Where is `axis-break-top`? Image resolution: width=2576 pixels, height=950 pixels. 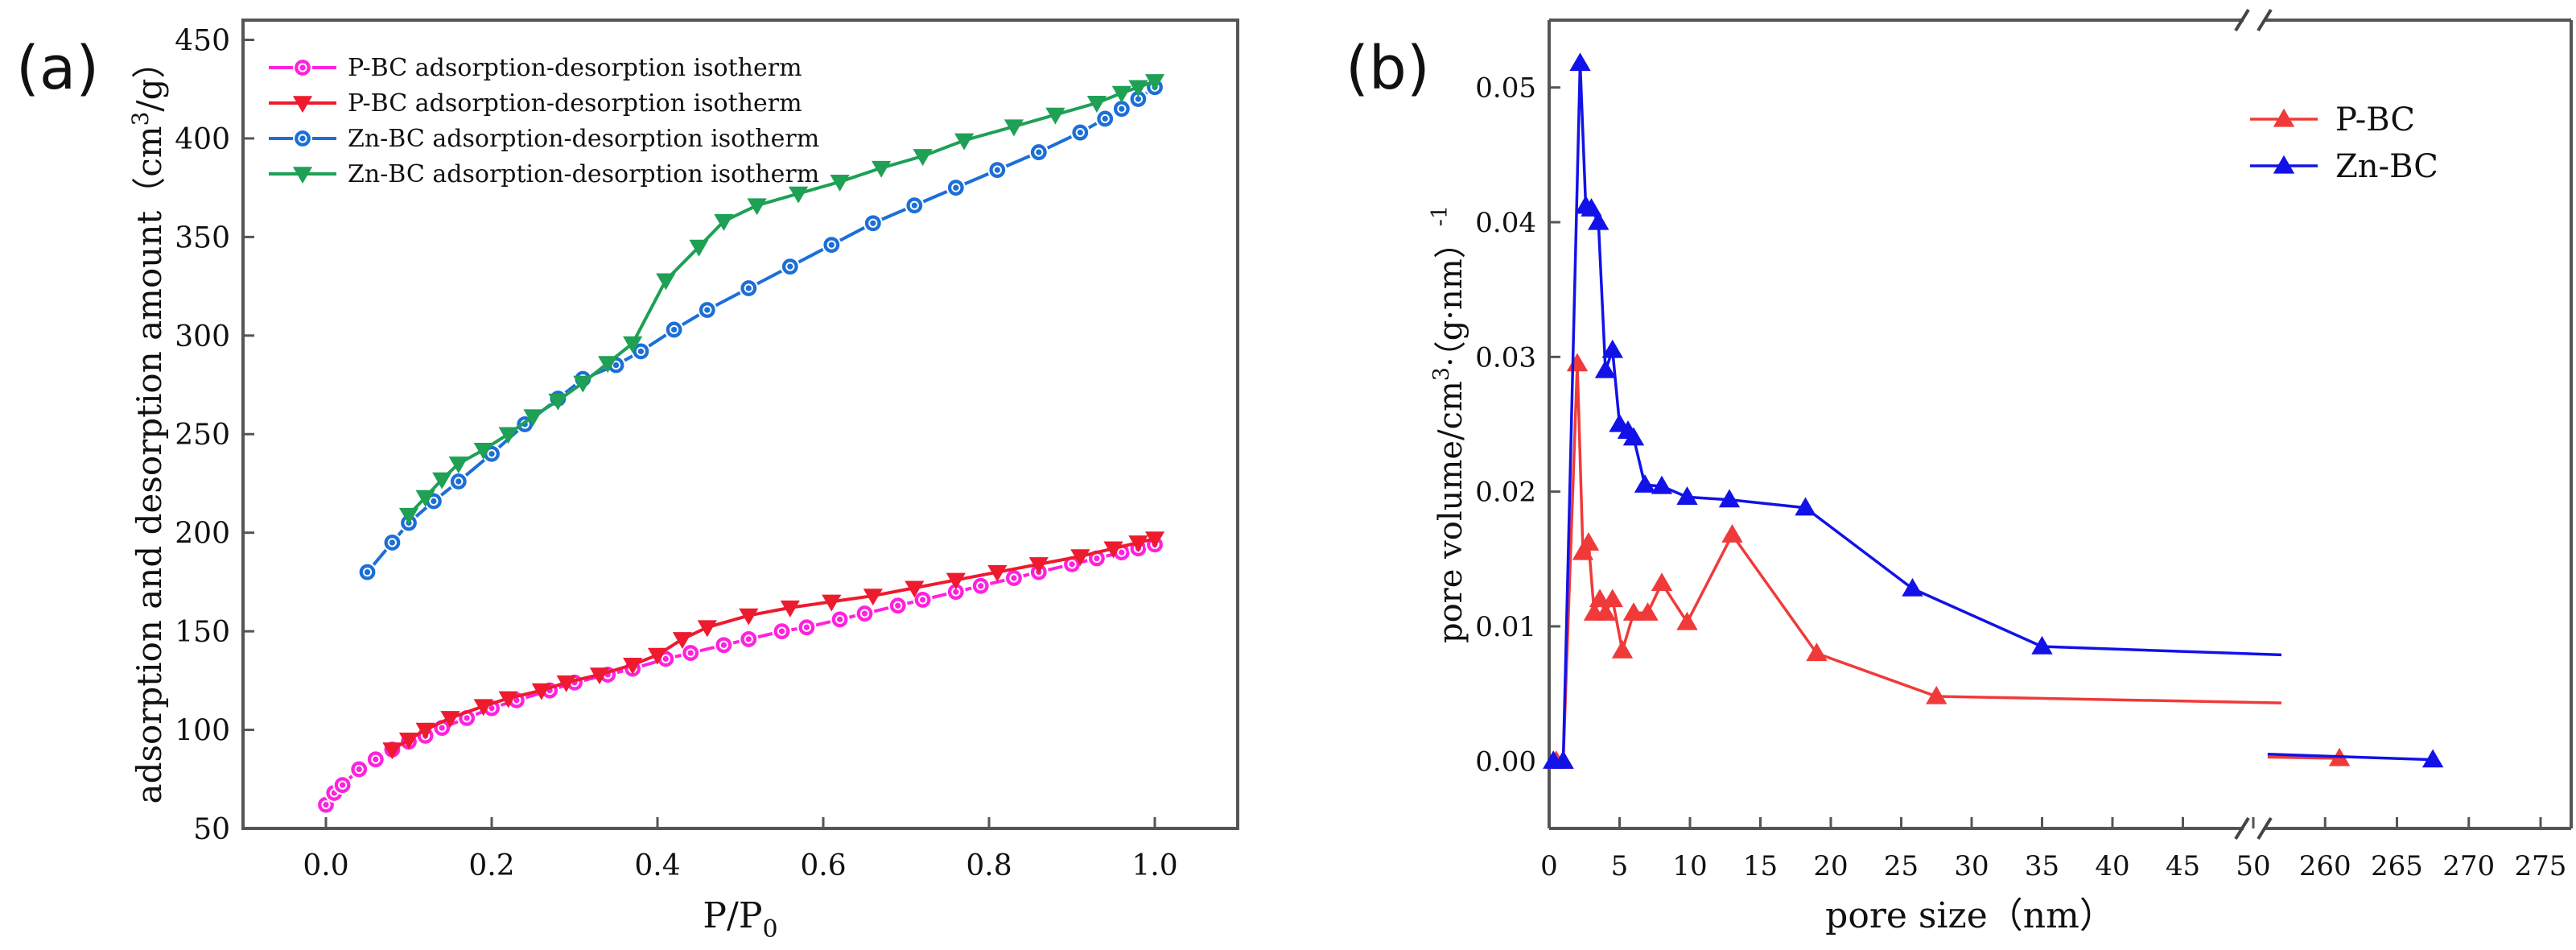 axis-break-top is located at coordinates (2253, 20).